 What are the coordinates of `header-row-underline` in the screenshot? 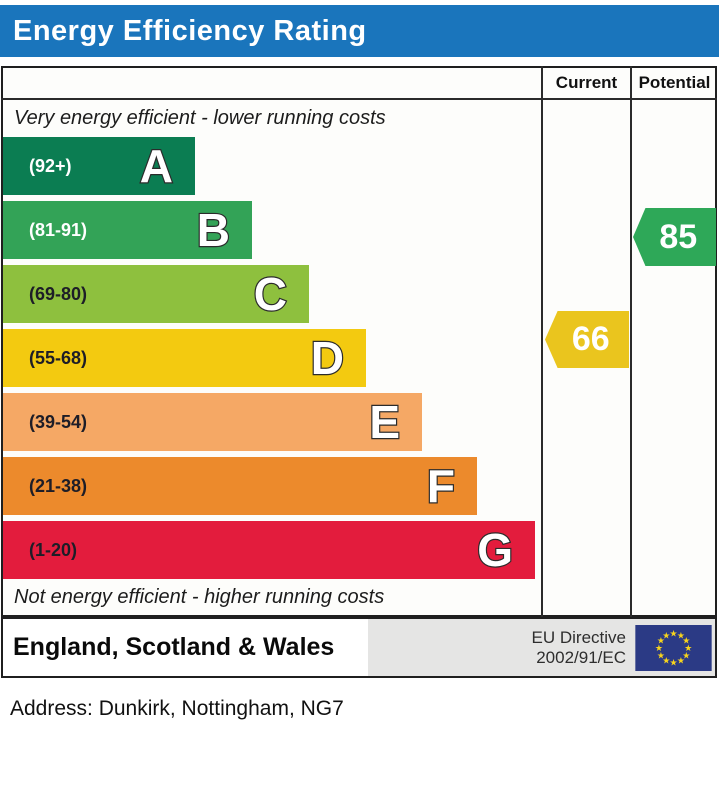 It's located at (359, 99).